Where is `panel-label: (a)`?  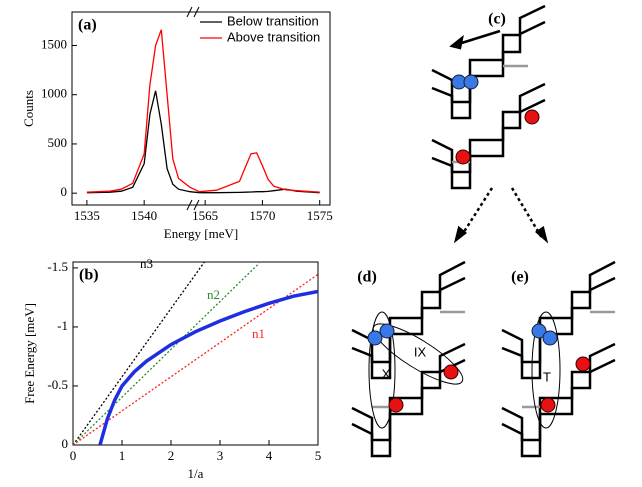 panel-label: (a) is located at coordinates (87, 25).